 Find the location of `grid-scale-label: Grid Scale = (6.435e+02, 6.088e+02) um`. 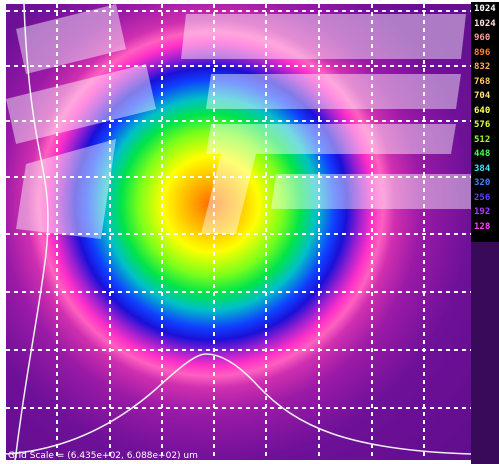

grid-scale-label: Grid Scale = (6.435e+02, 6.088e+02) um is located at coordinates (103, 456).